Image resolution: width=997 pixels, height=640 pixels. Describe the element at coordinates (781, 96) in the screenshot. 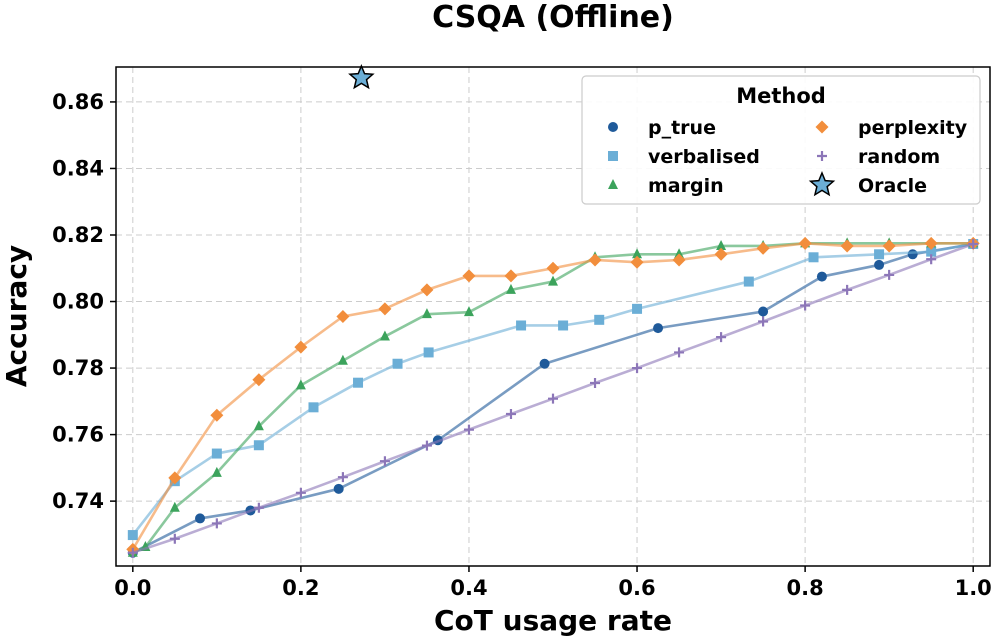

I see `legend-title: Method` at that location.